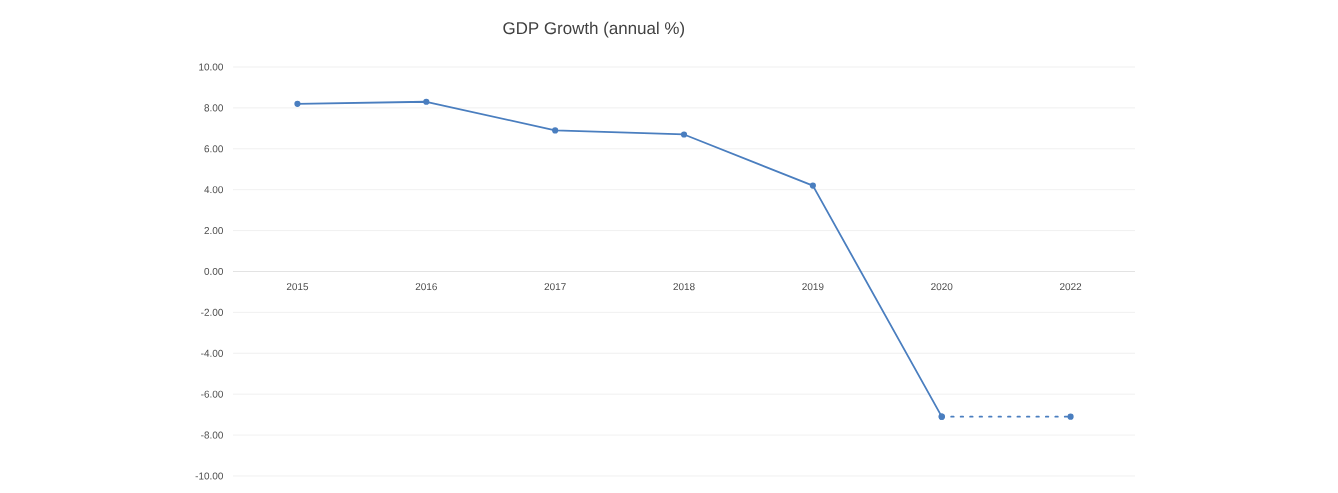  What do you see at coordinates (212, 435) in the screenshot?
I see `y-tick-label: -8.00` at bounding box center [212, 435].